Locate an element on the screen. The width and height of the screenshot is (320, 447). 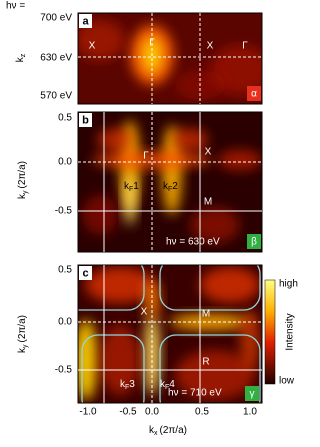
panel-frame is located at coordinates (170, 58).